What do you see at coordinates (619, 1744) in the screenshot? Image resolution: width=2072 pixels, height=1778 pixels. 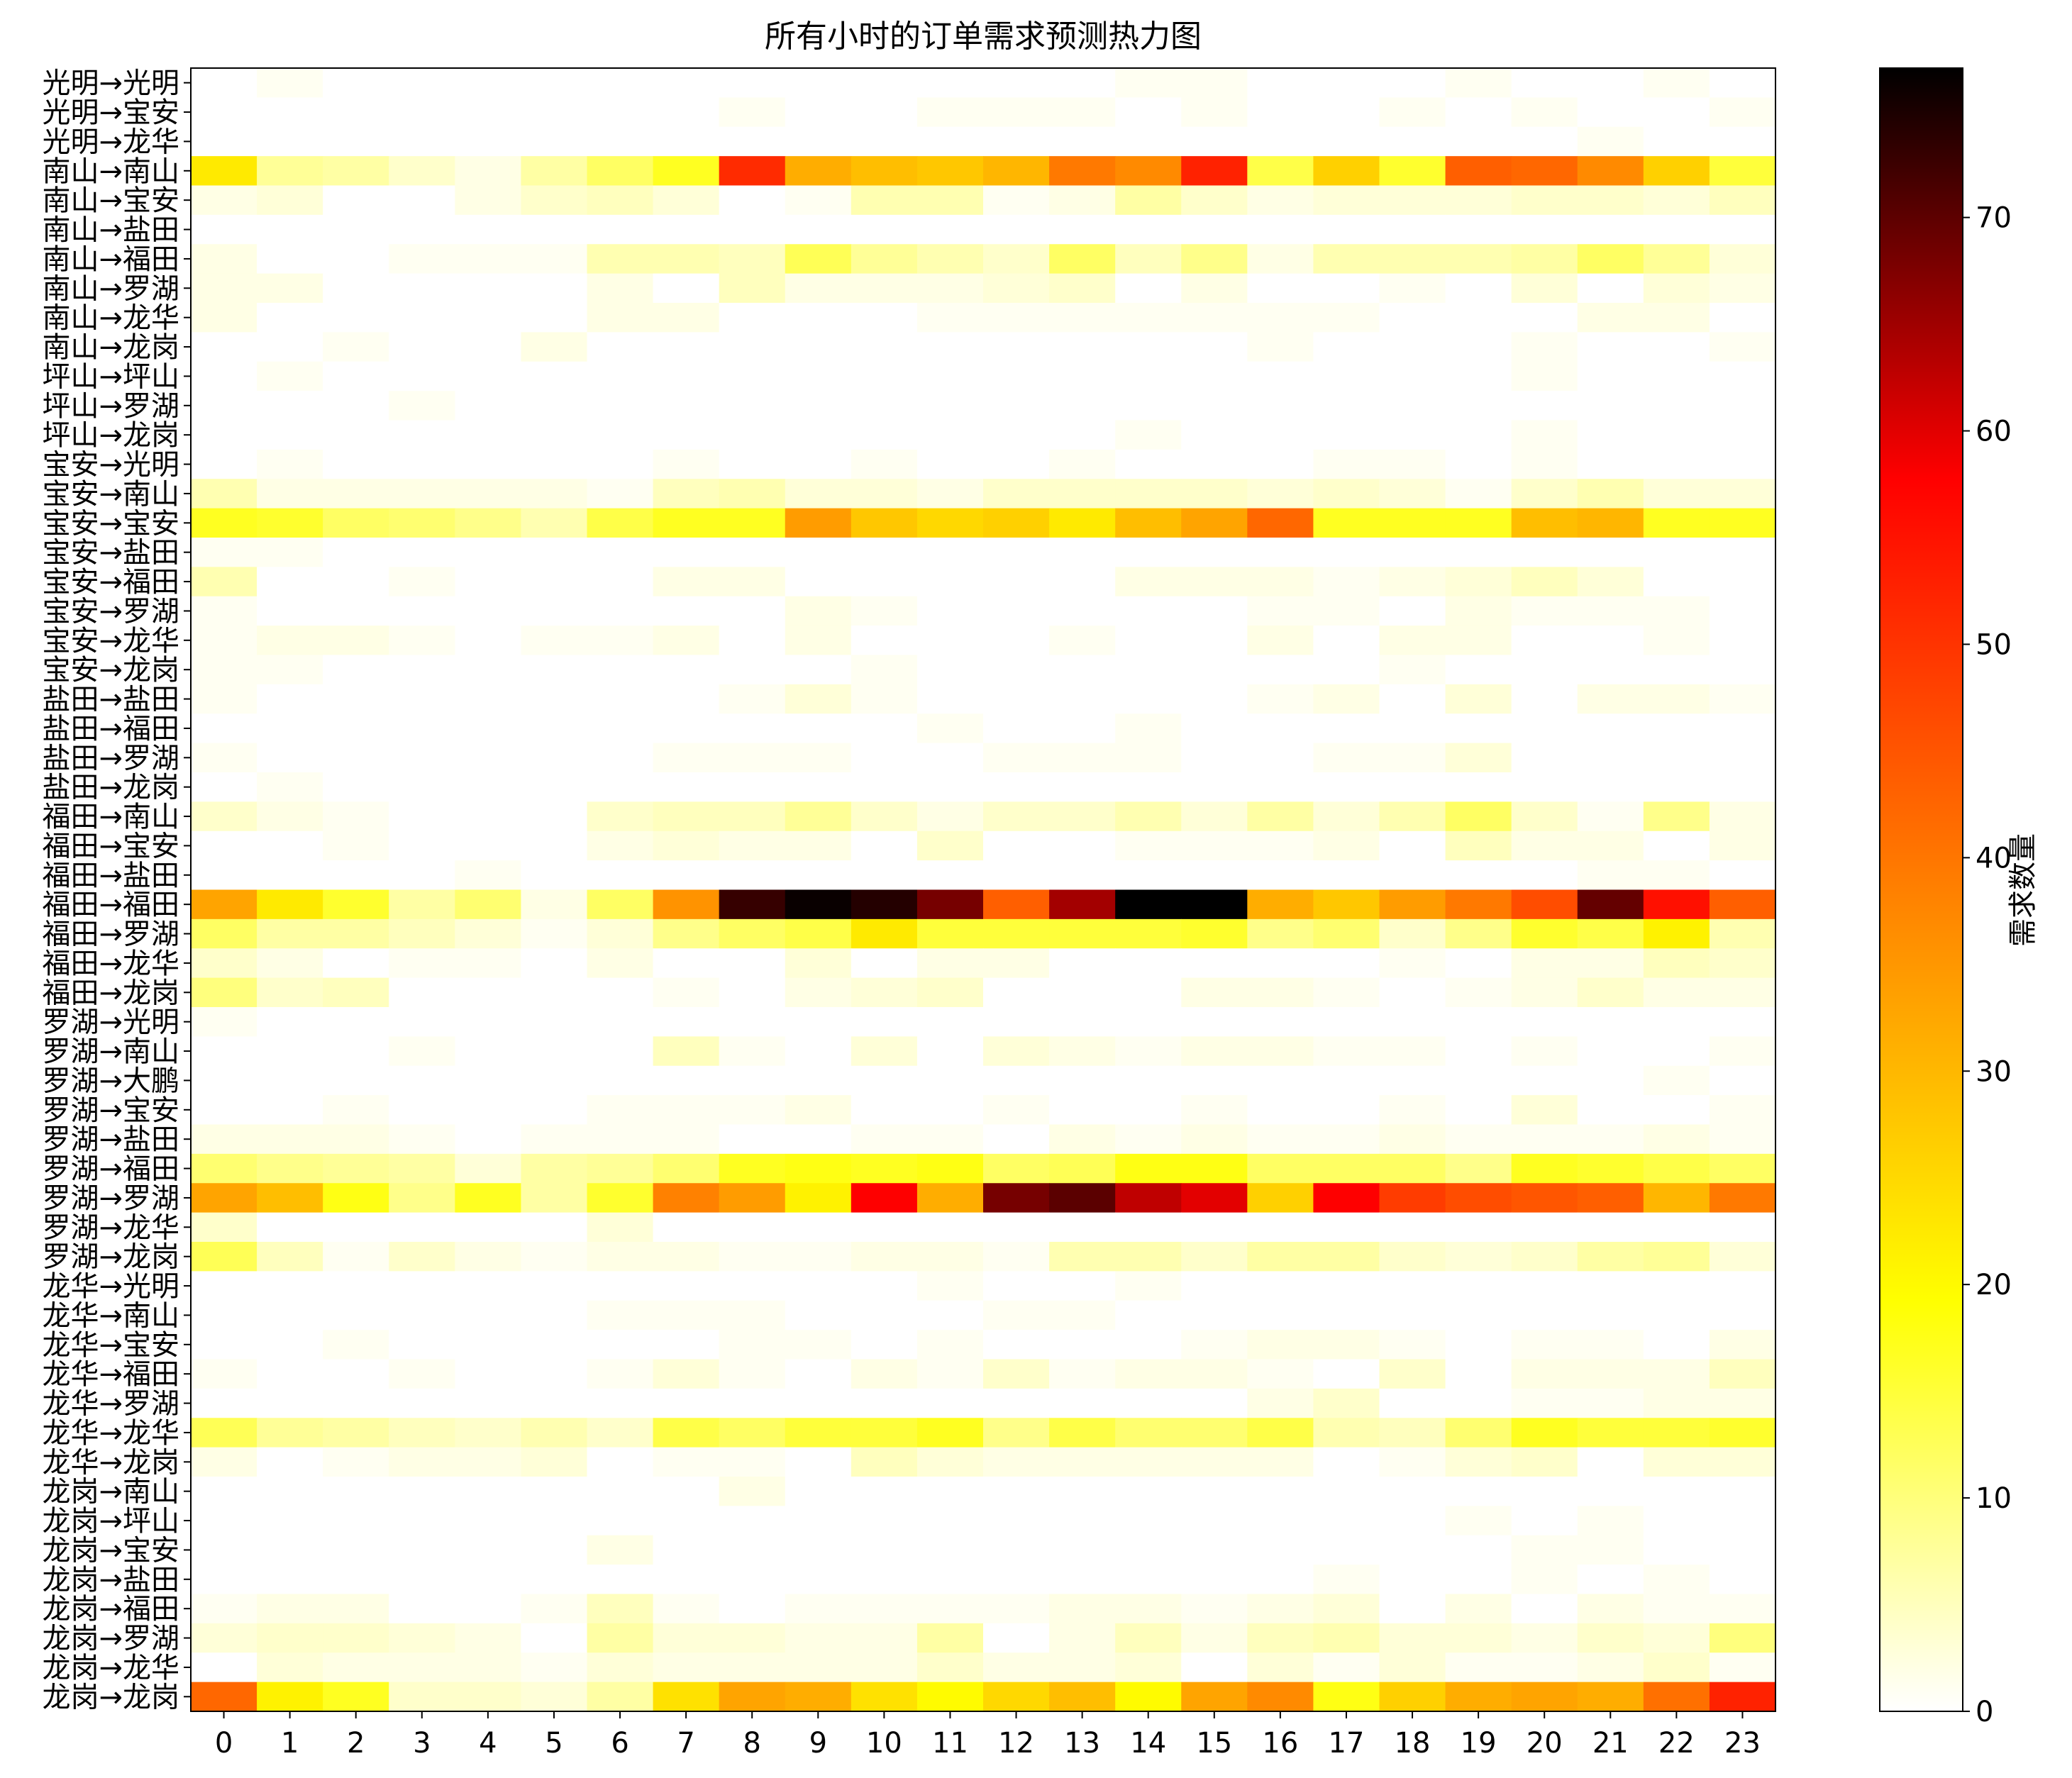 I see `x-tick-label: 6` at bounding box center [619, 1744].